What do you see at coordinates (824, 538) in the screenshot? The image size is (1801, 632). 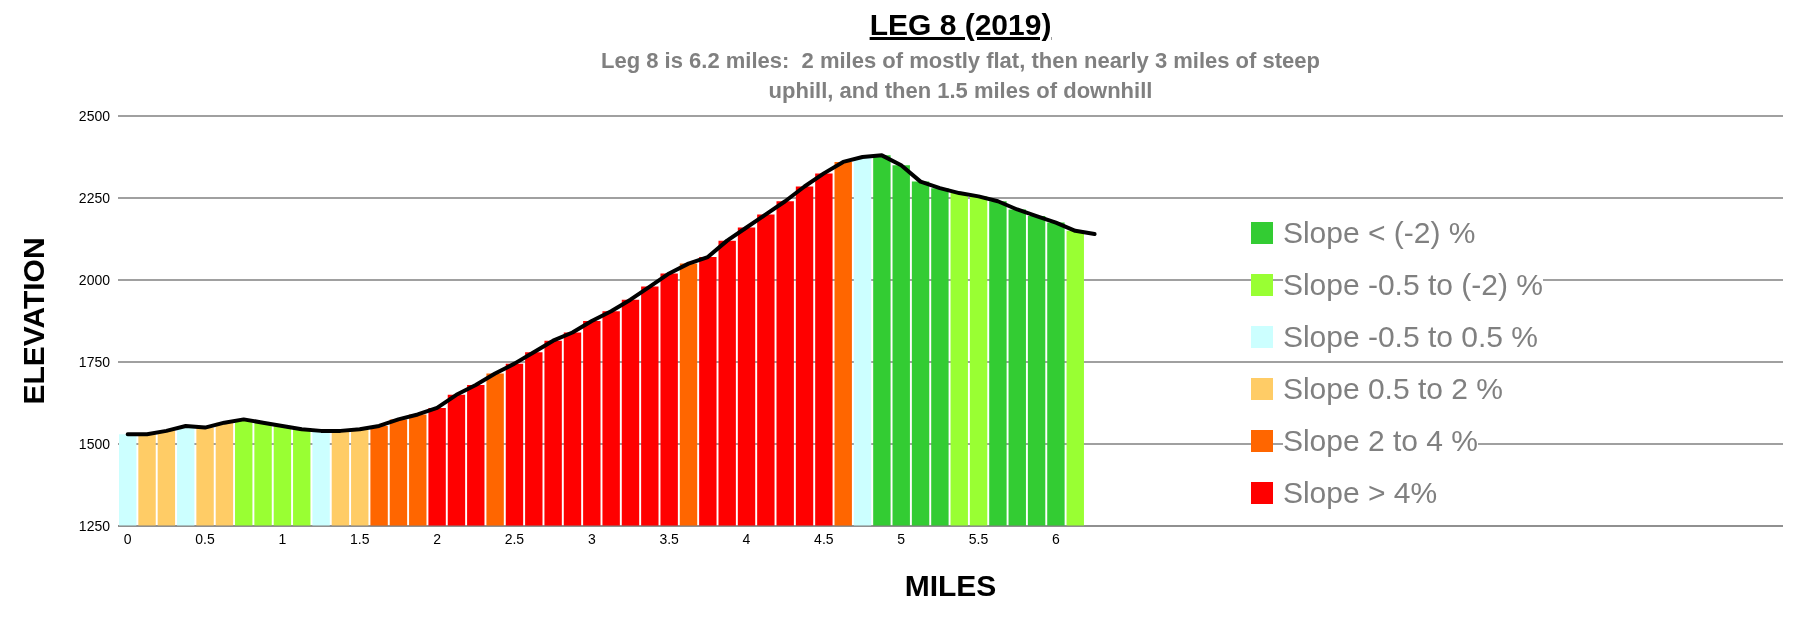 I see `x-tick-label: 4.5` at bounding box center [824, 538].